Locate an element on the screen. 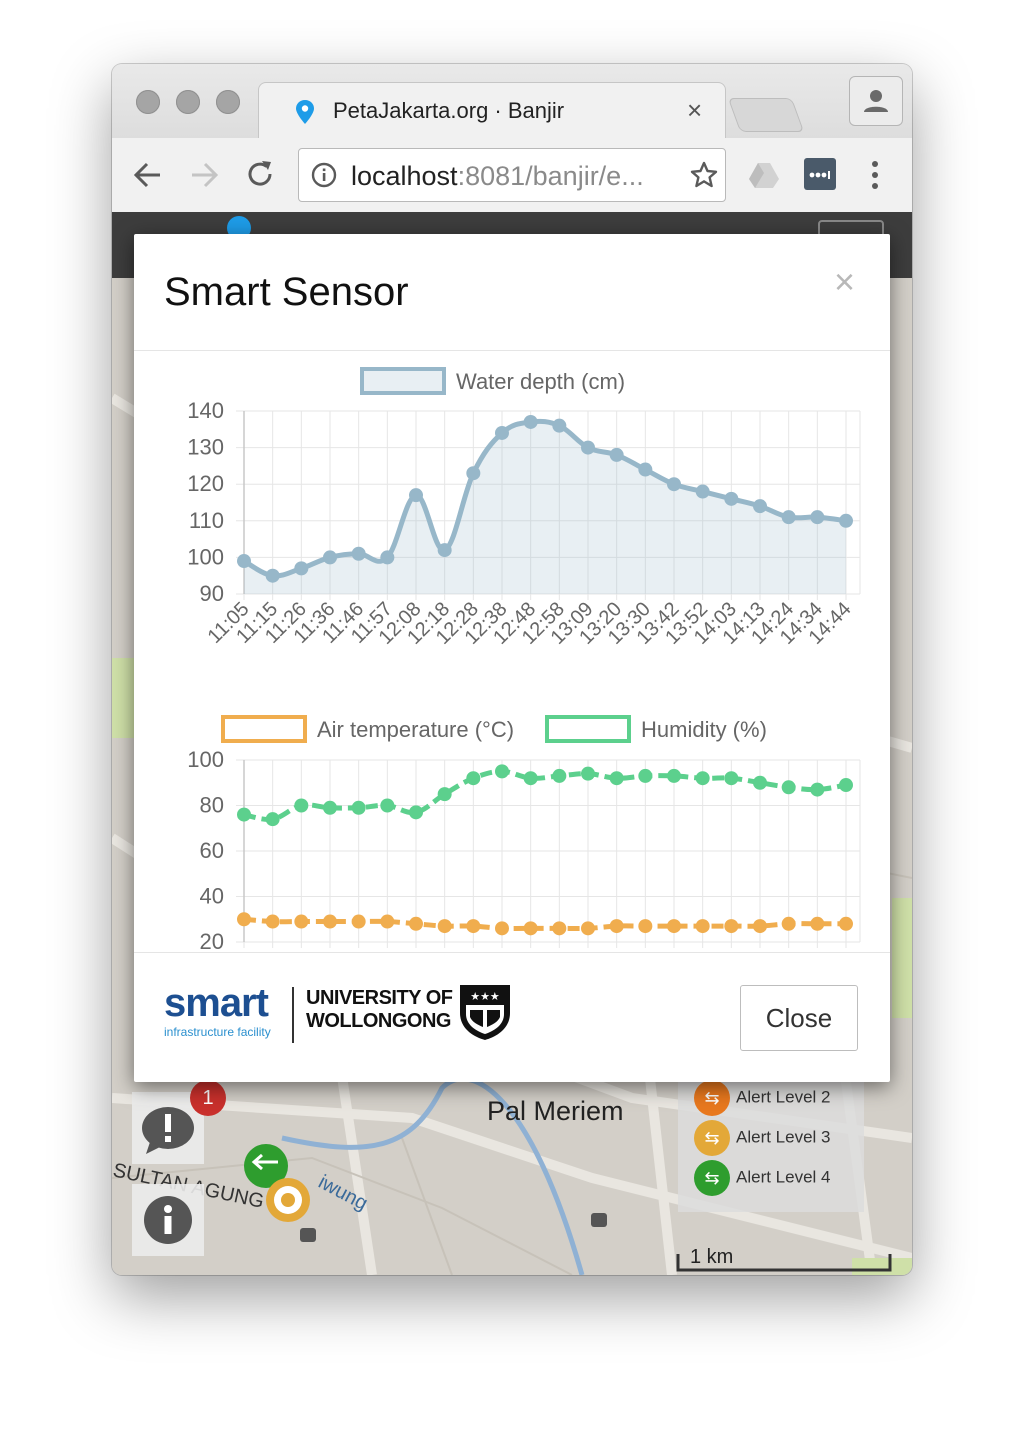 The image size is (1024, 1436). uow-crest-icon: ★★★ is located at coordinates (485, 1012).